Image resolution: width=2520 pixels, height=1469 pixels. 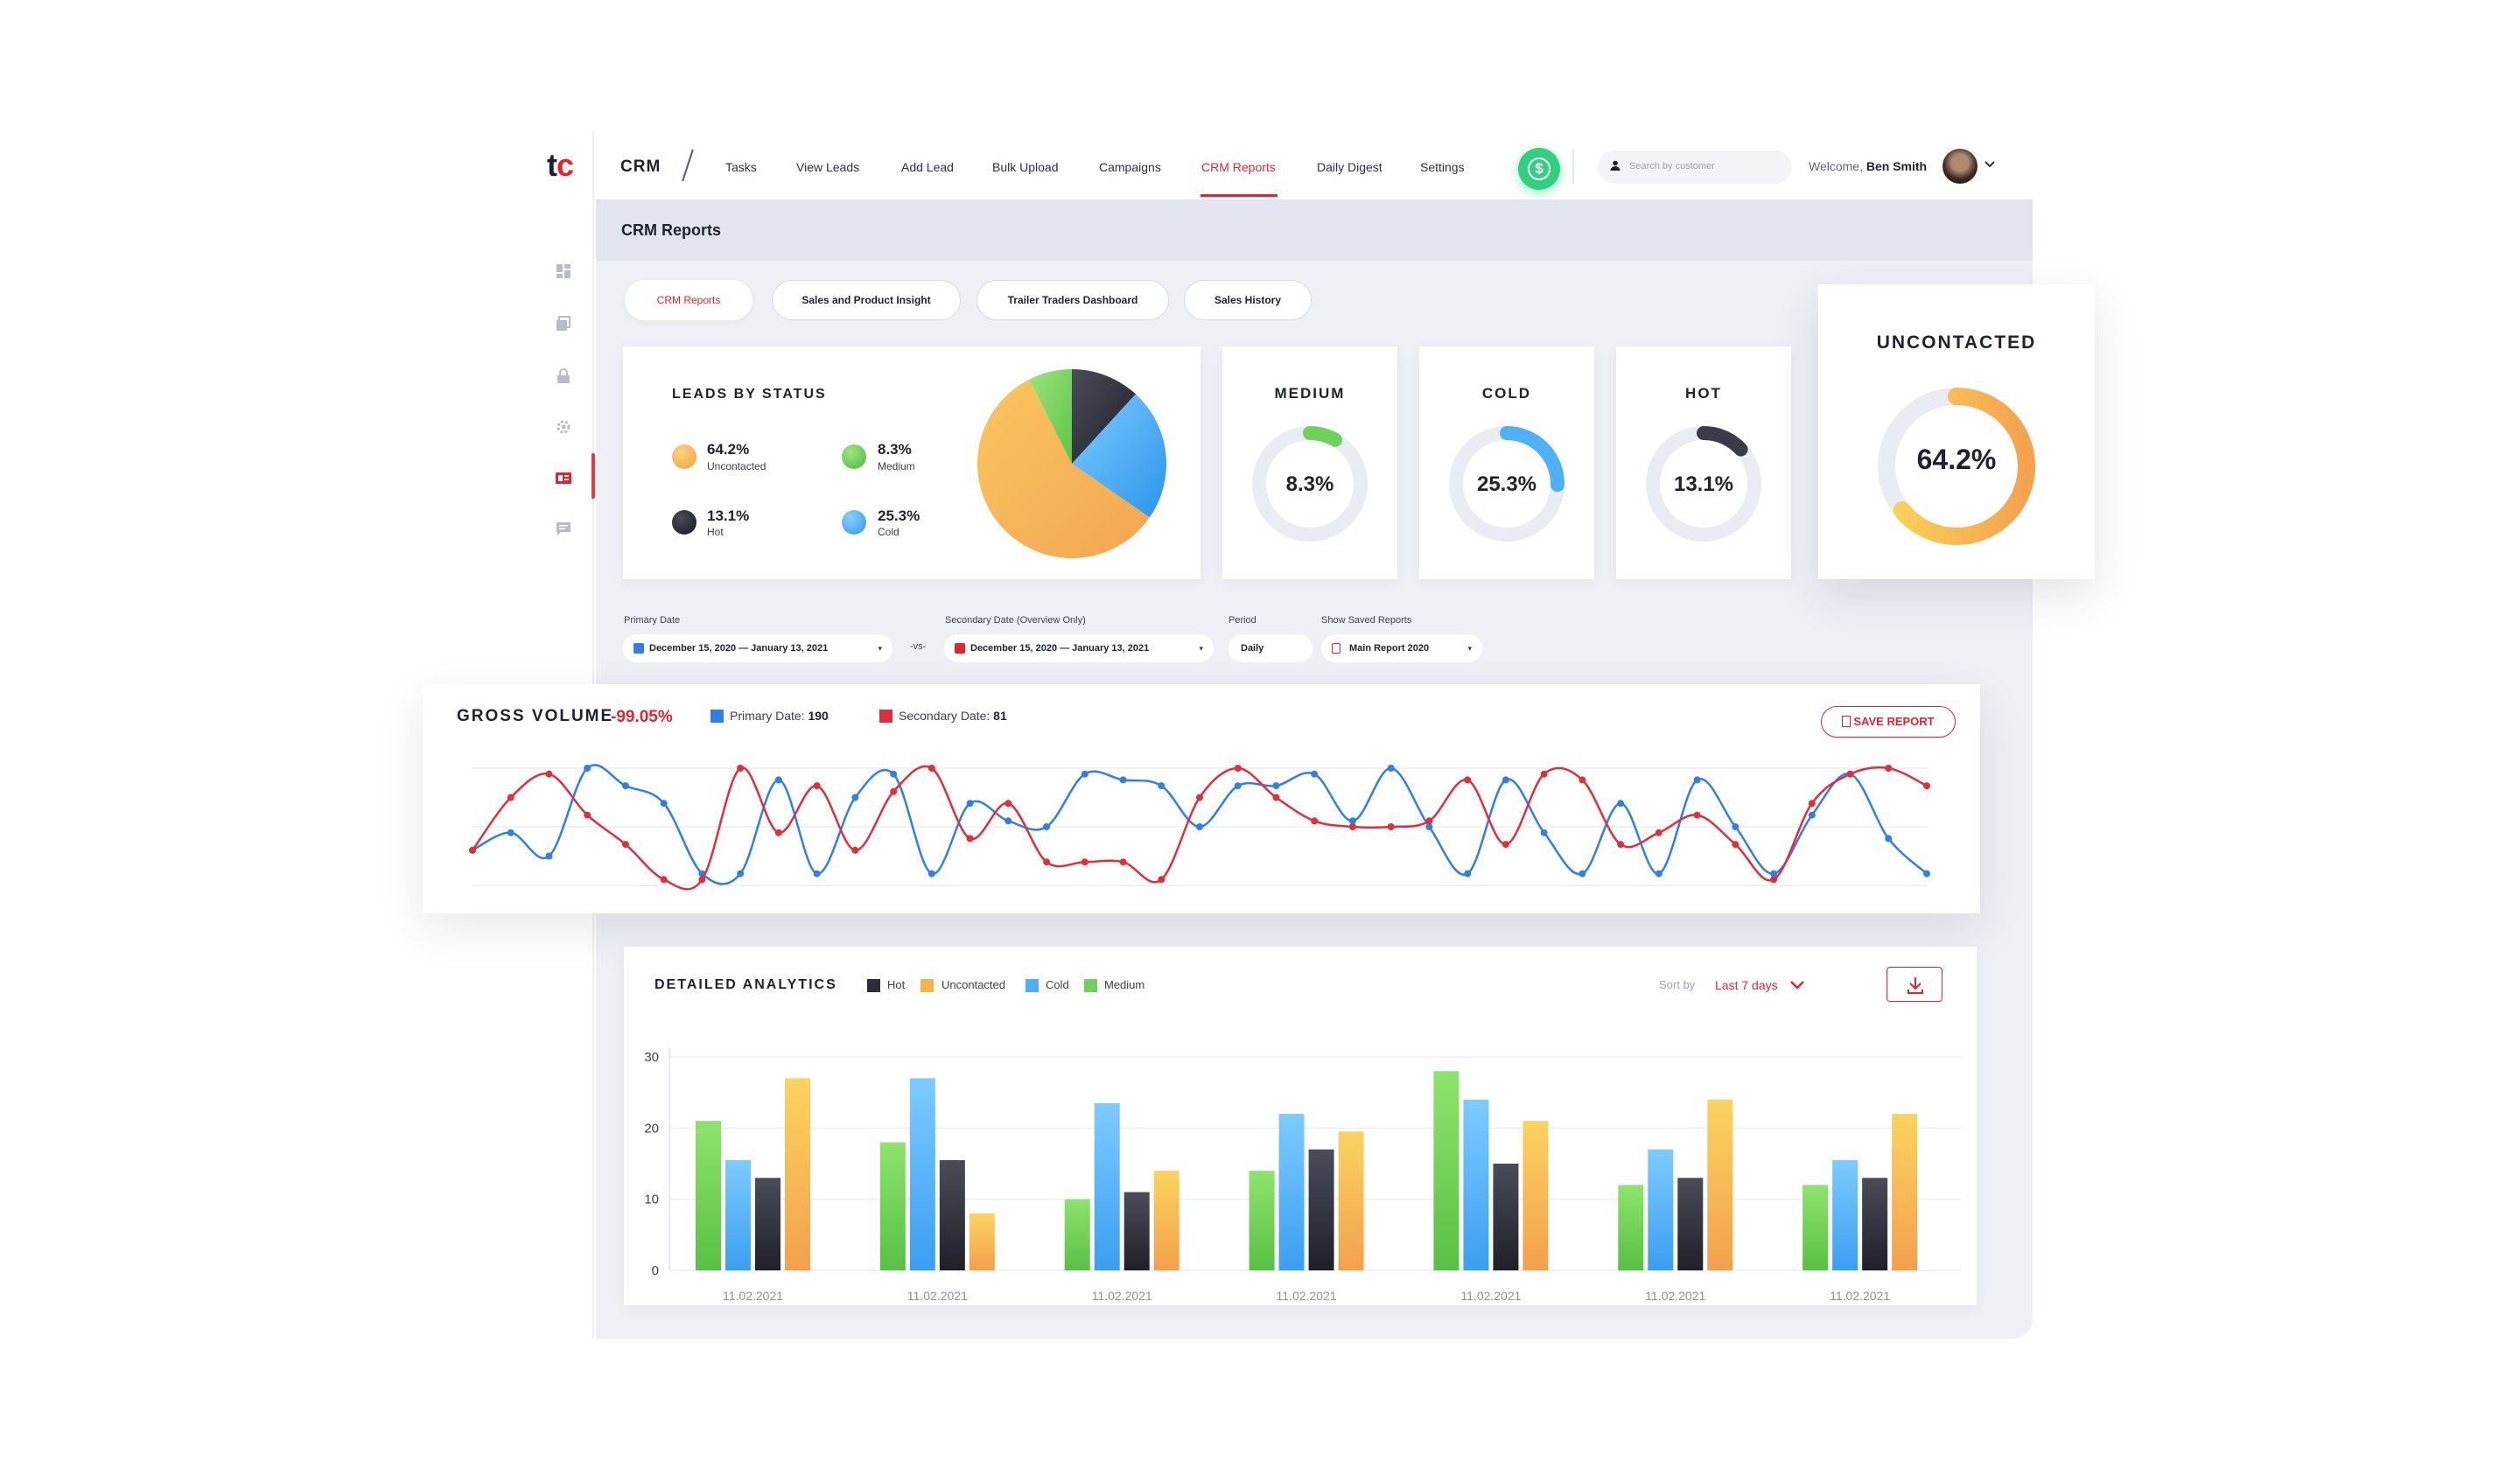 What do you see at coordinates (1956, 460) in the screenshot?
I see `uncontacted-donut-value: 64.2%` at bounding box center [1956, 460].